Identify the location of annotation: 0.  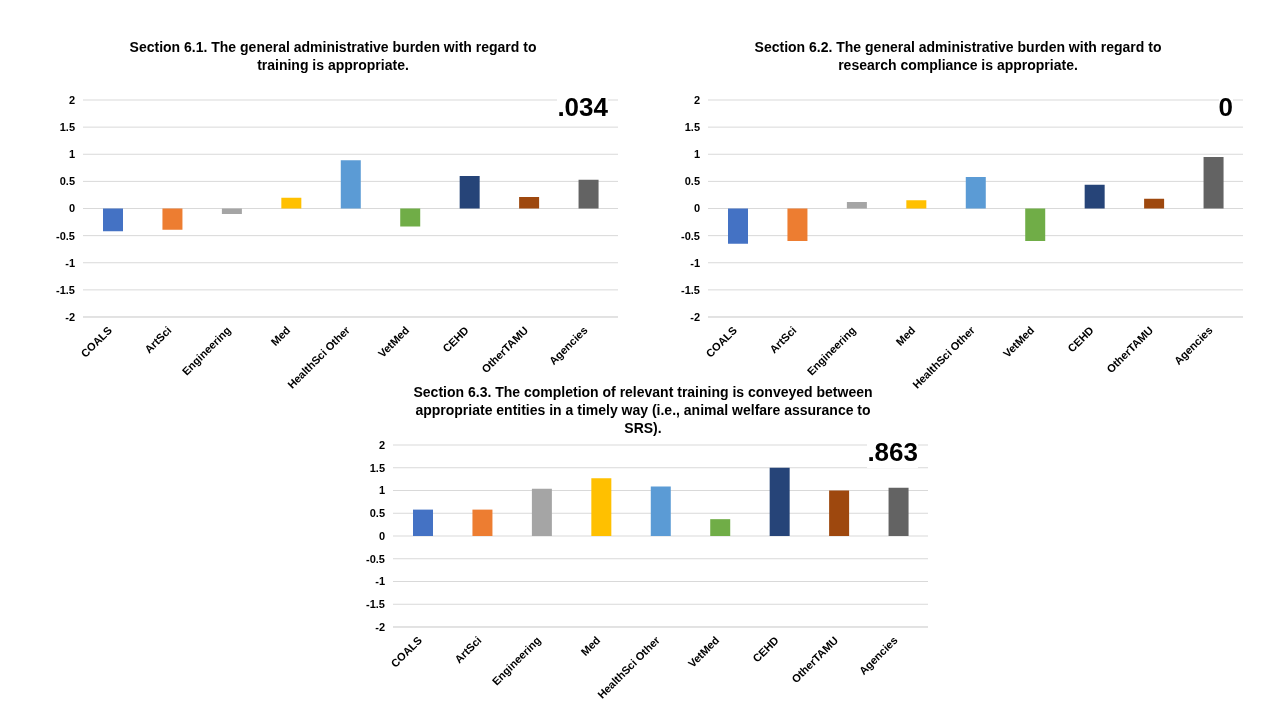
(1225, 107).